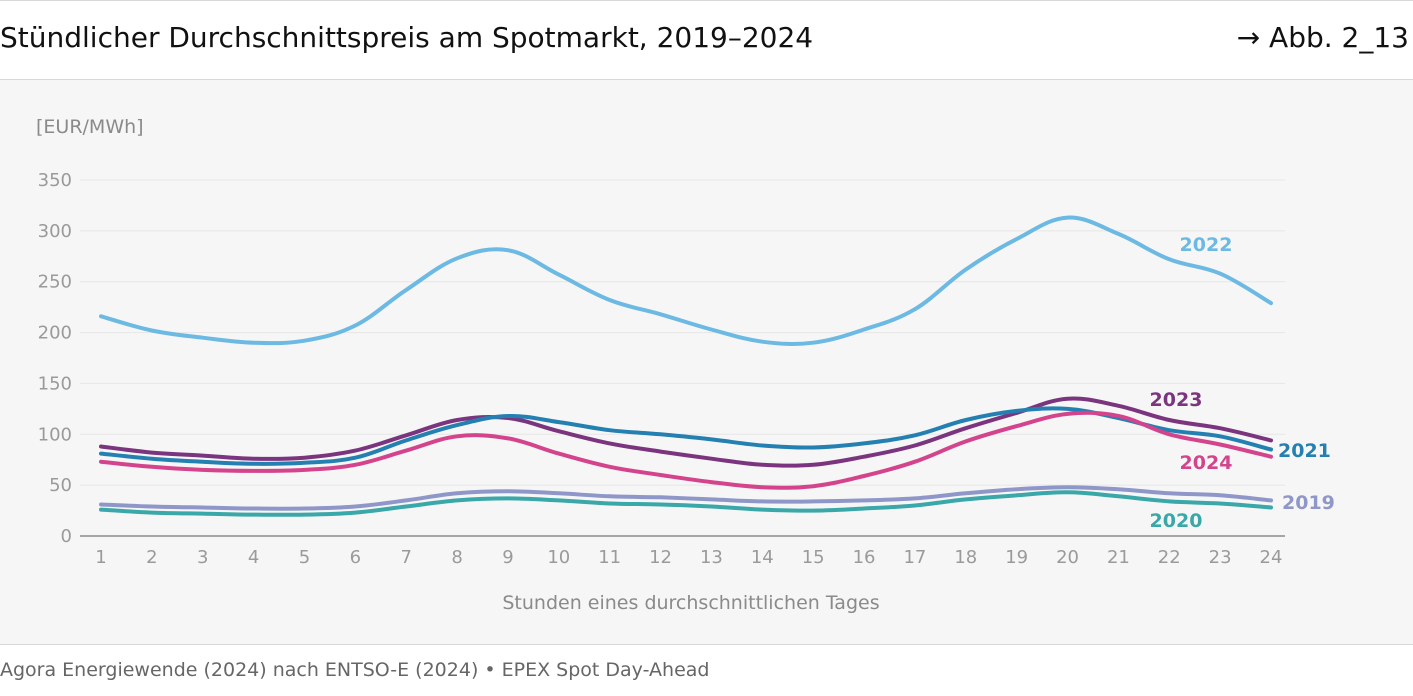 The height and width of the screenshot is (696, 1413). I want to click on x-tick-label: 3, so click(202, 557).